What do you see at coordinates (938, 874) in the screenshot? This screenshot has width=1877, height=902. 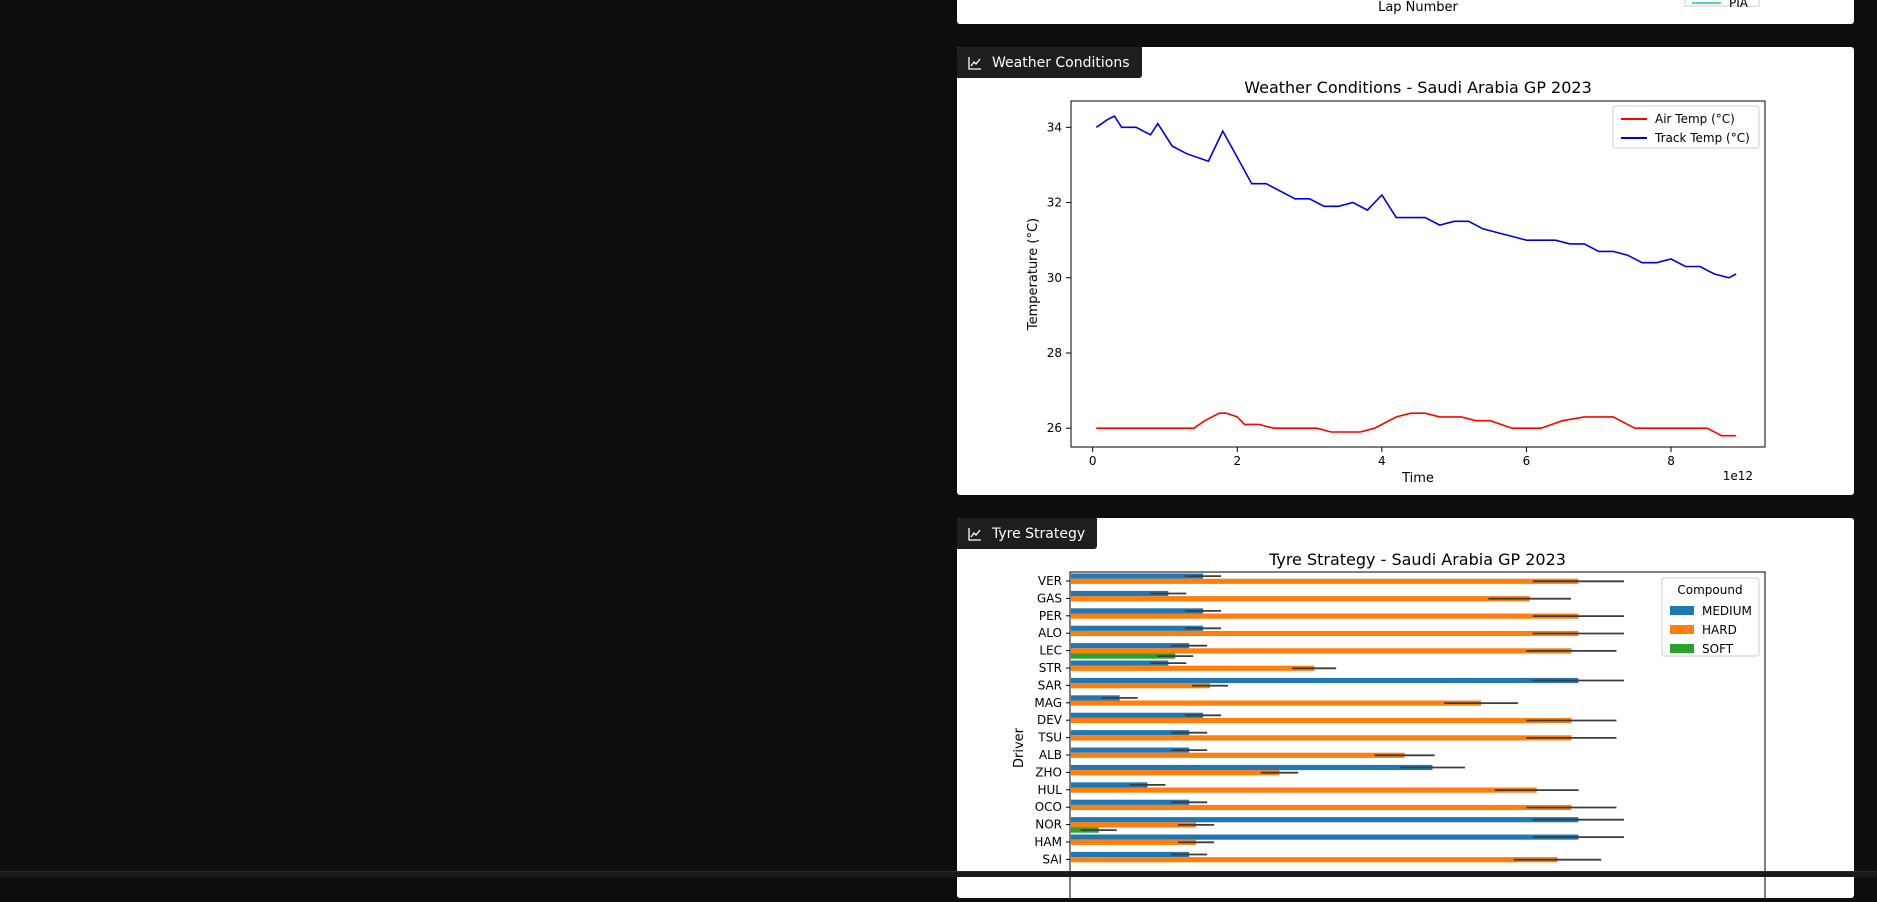 I see `bottom-status-bar` at bounding box center [938, 874].